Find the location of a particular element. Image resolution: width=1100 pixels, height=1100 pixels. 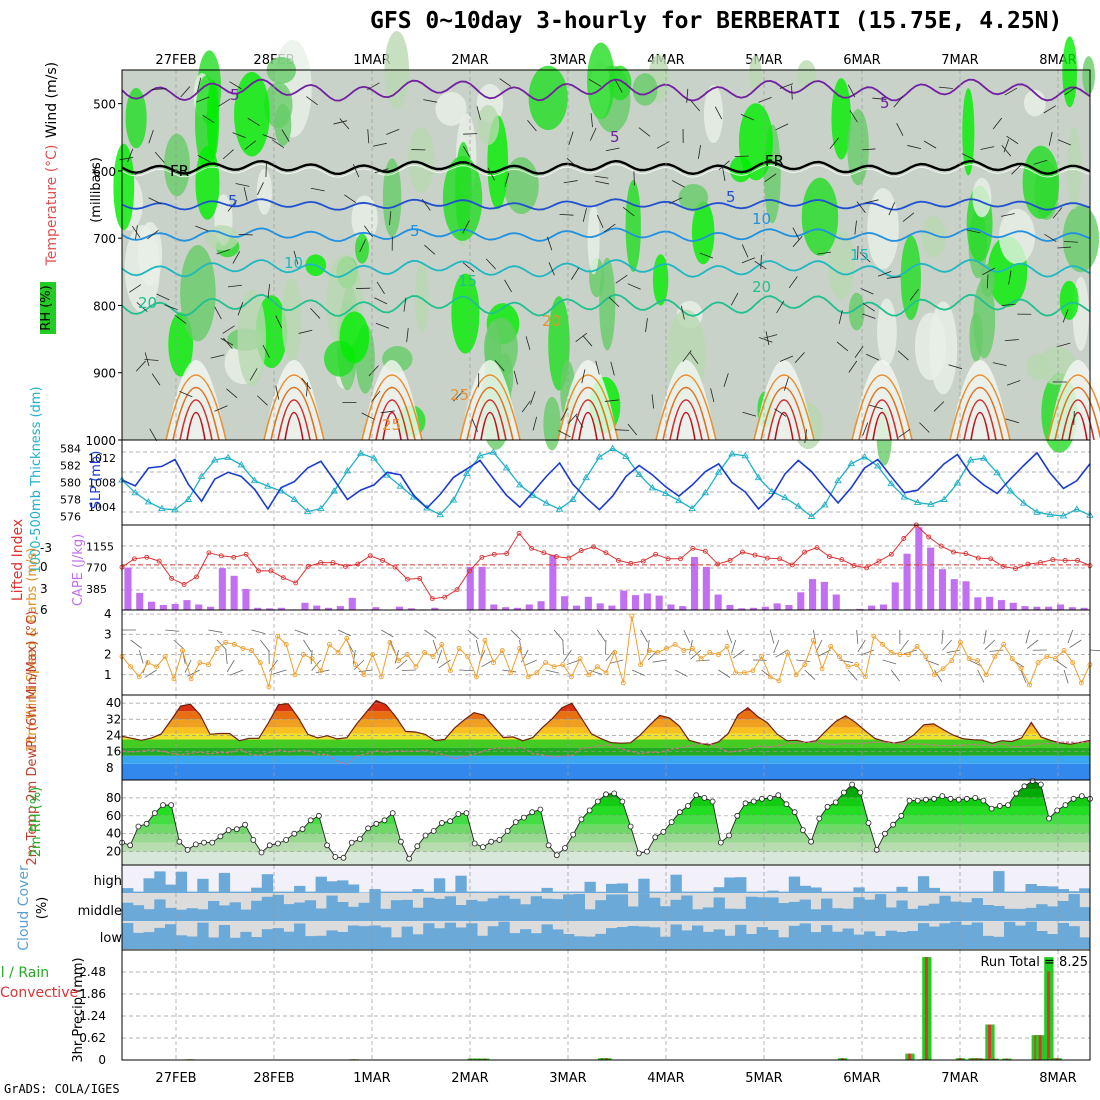

date-tick-bottom: 1MAR is located at coordinates (371, 1078).